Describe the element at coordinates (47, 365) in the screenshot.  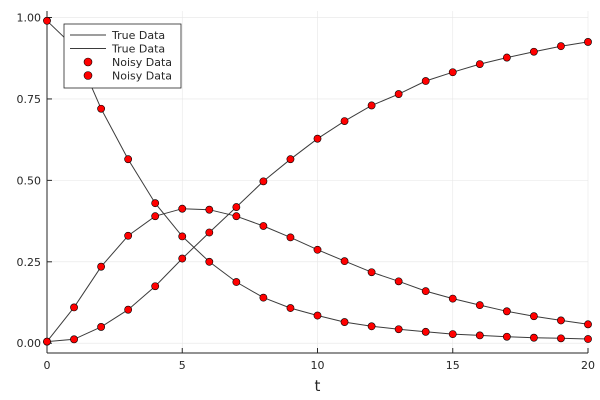
I see `x-tick-label: 0` at that location.